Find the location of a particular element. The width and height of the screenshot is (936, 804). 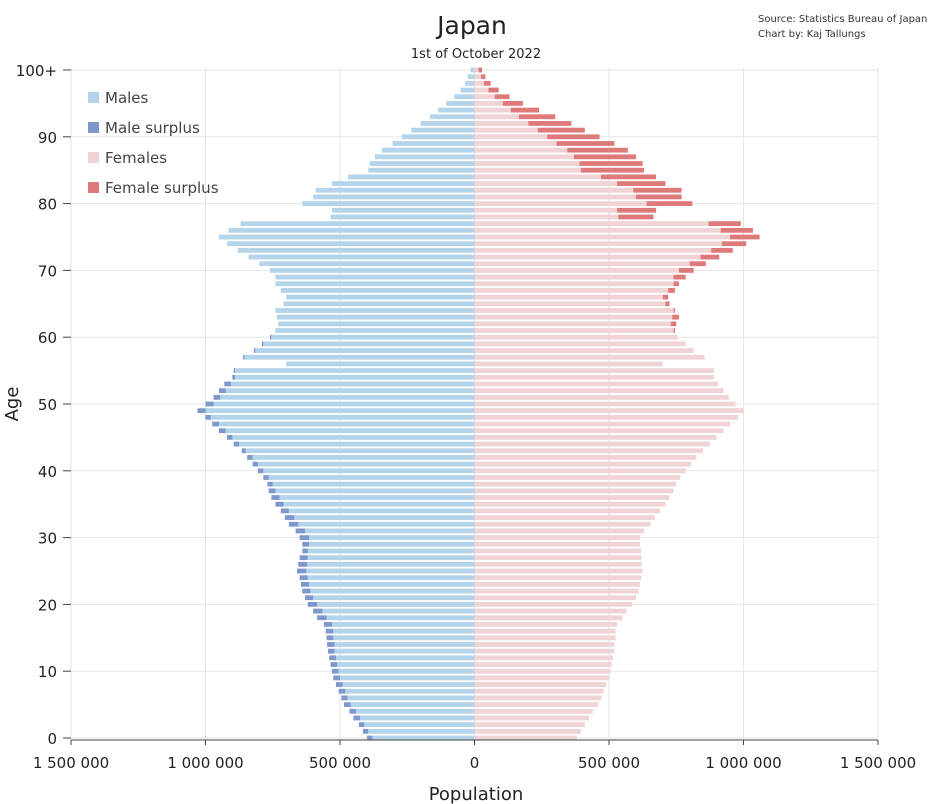

x-tick-label: 500 000 is located at coordinates (609, 763).